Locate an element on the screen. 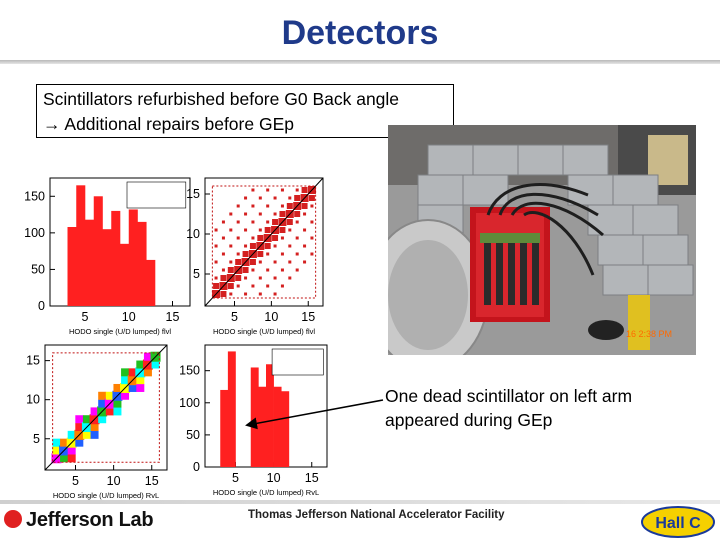 The height and width of the screenshot is (540, 720). title-divider is located at coordinates (360, 62).